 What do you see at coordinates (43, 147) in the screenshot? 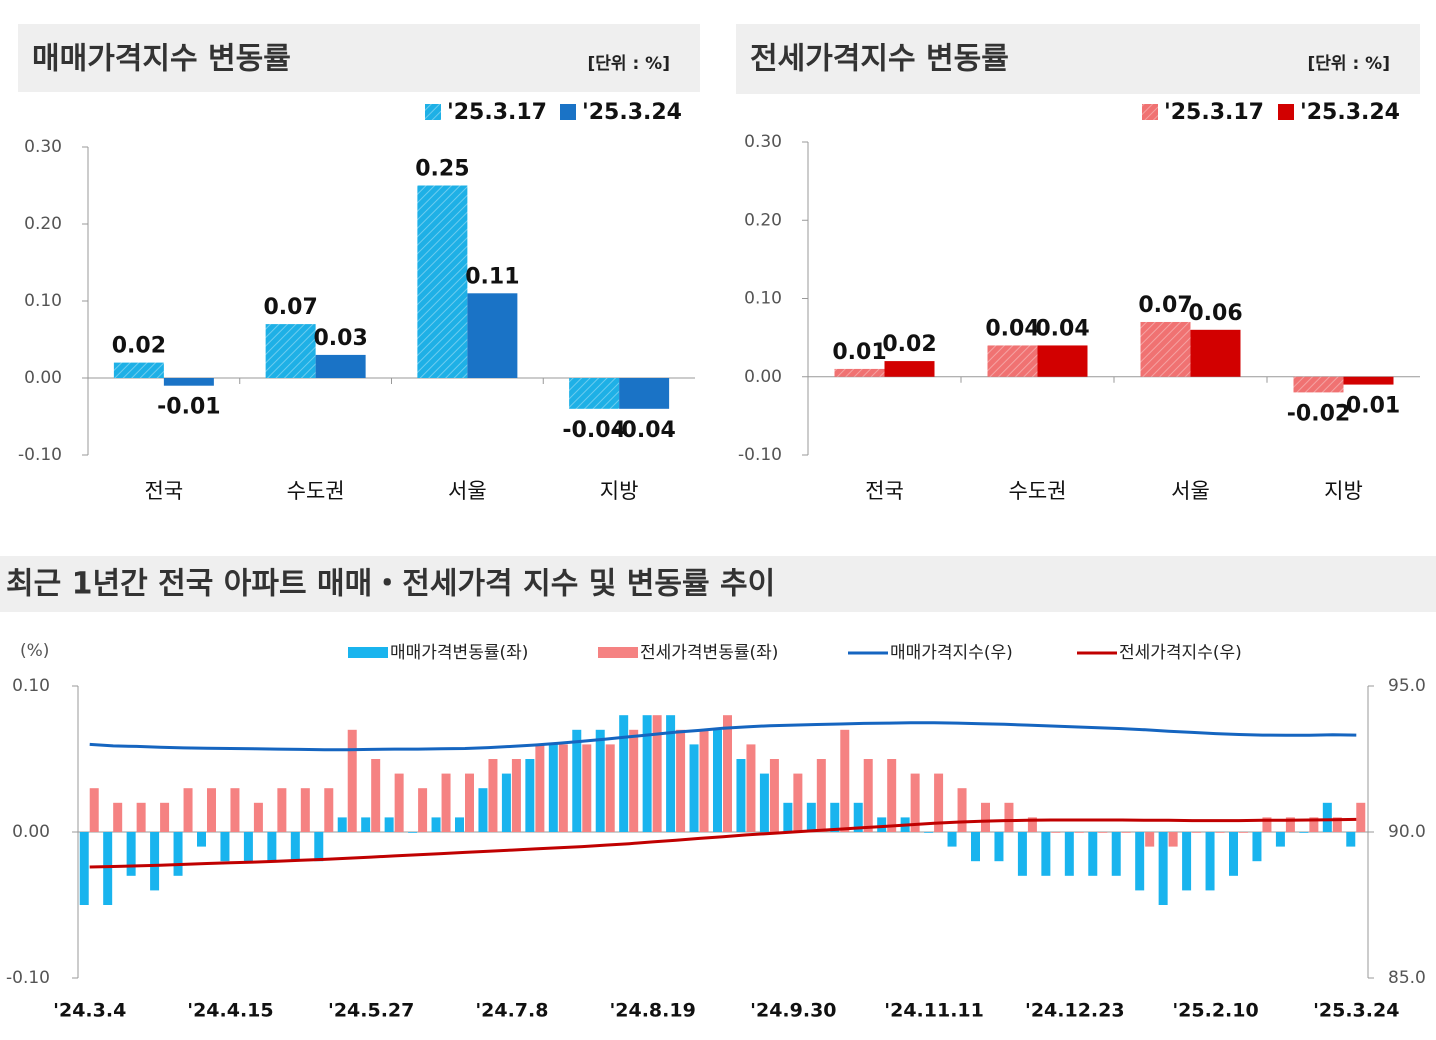
I see `y-tick-label: 0.30` at bounding box center [43, 147].